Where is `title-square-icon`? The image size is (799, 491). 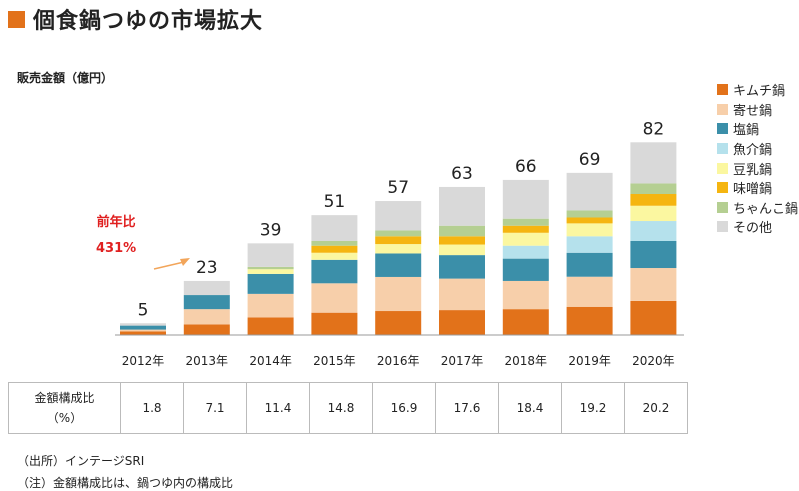
title-square-icon is located at coordinates (16, 19).